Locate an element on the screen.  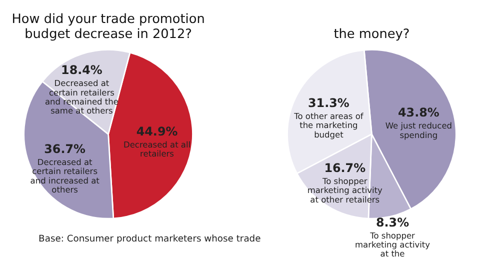
text: Base: Consumer product marketers whose trade is located at coordinates (150, 239).